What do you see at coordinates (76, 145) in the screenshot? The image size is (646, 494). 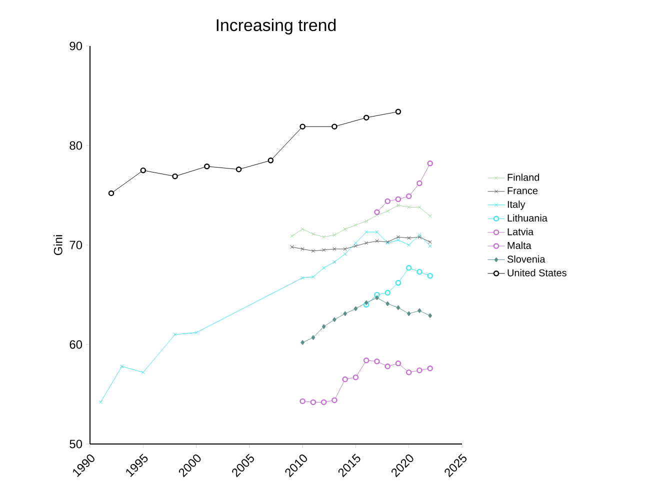 I see `y-tick-label: 80` at bounding box center [76, 145].